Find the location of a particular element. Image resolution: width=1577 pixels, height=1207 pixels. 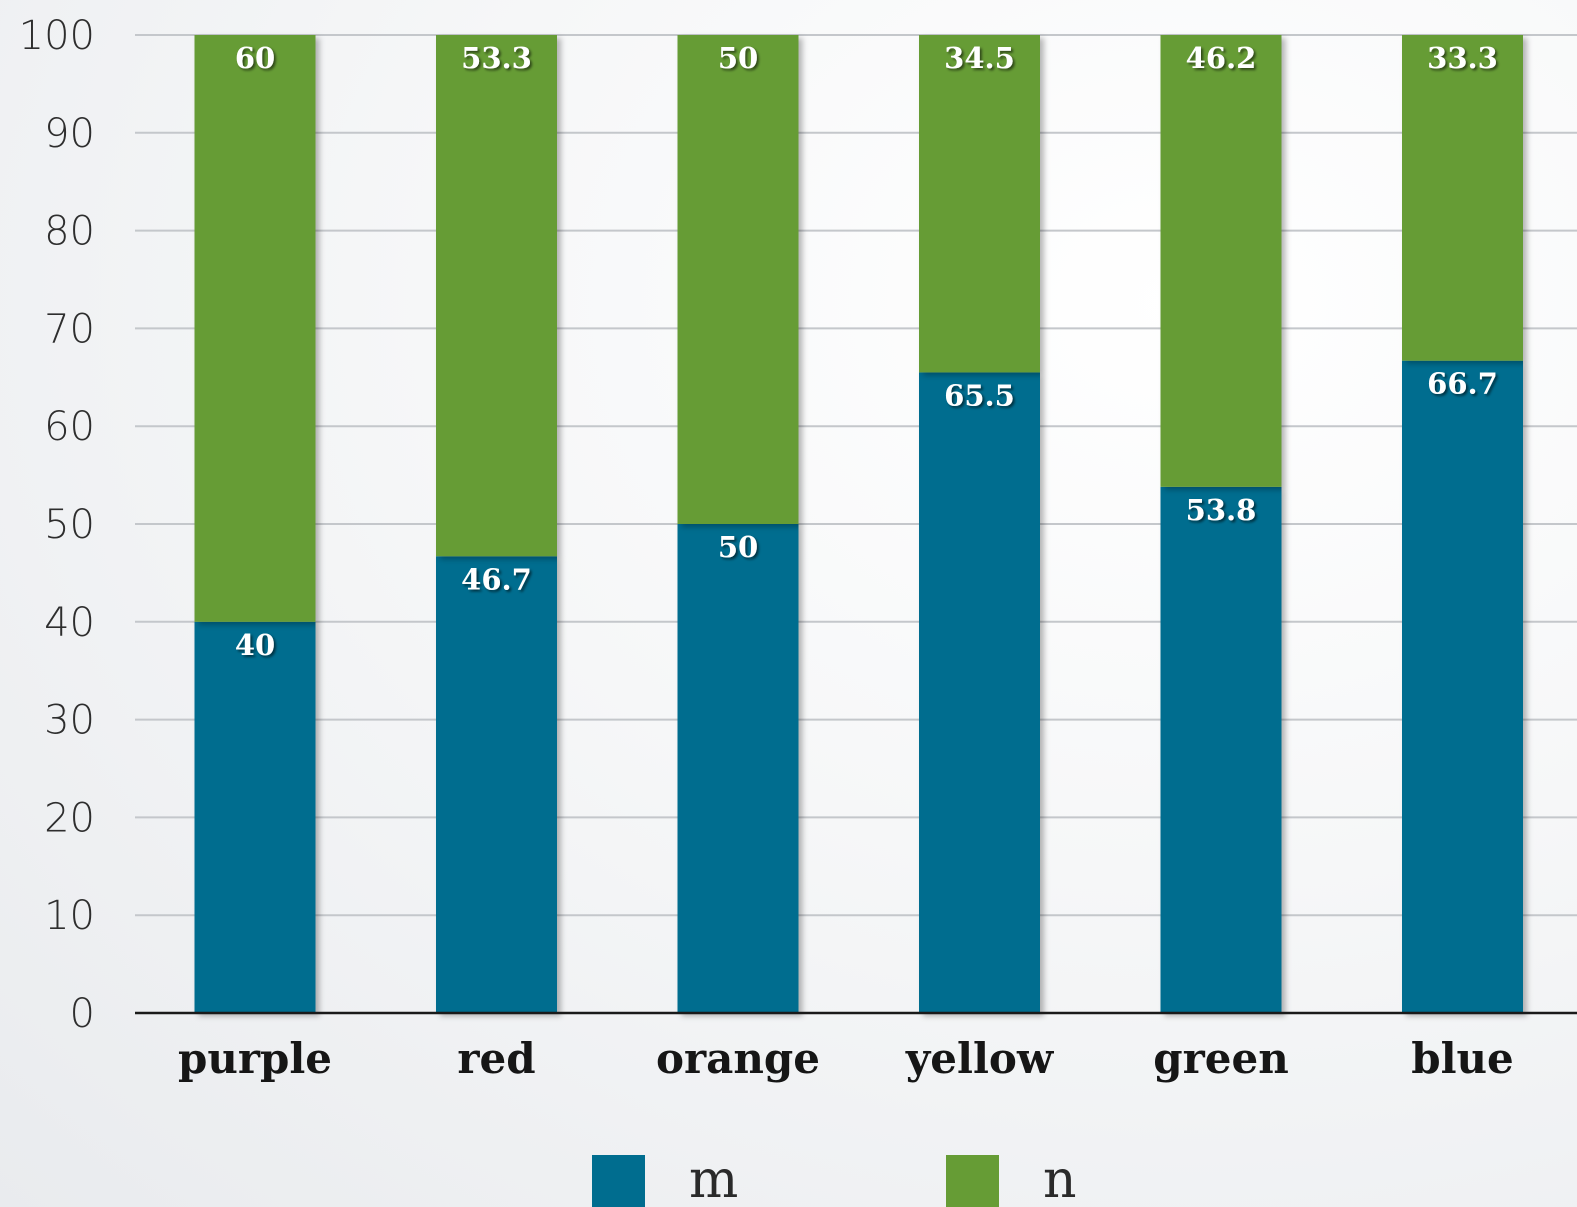

data-label-m-orange: 50 is located at coordinates (738, 547).